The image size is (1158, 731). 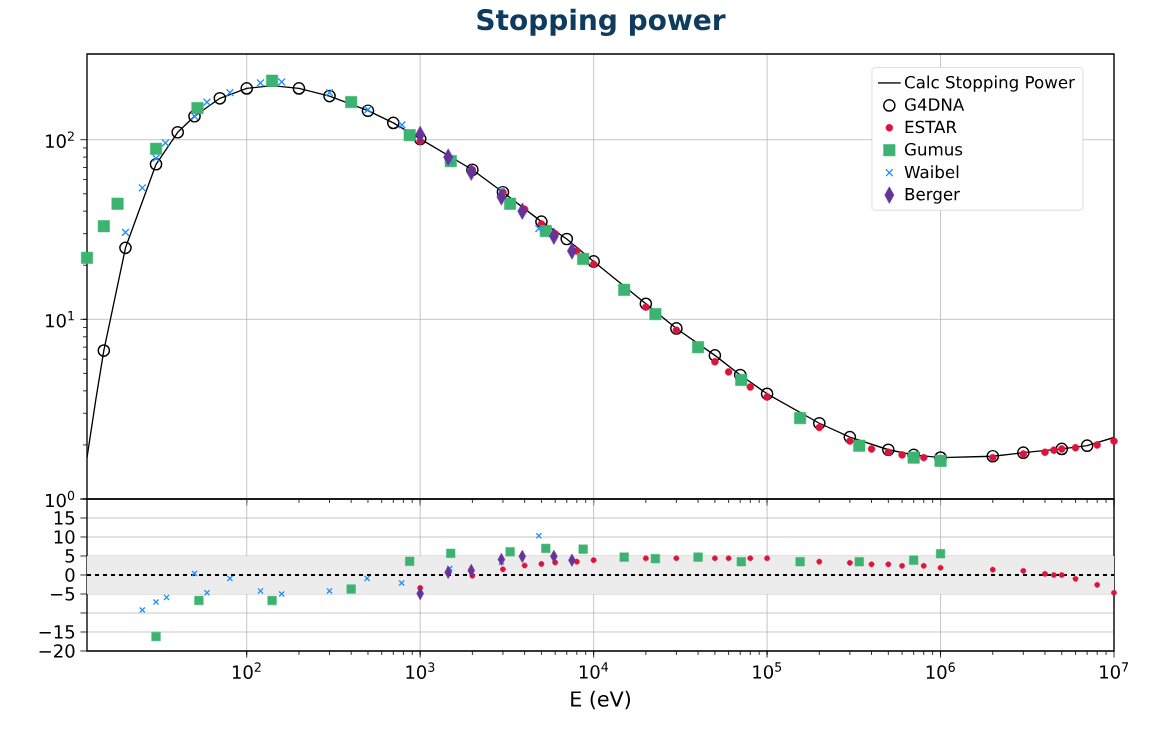 What do you see at coordinates (932, 196) in the screenshot?
I see `legend-label: Berger` at bounding box center [932, 196].